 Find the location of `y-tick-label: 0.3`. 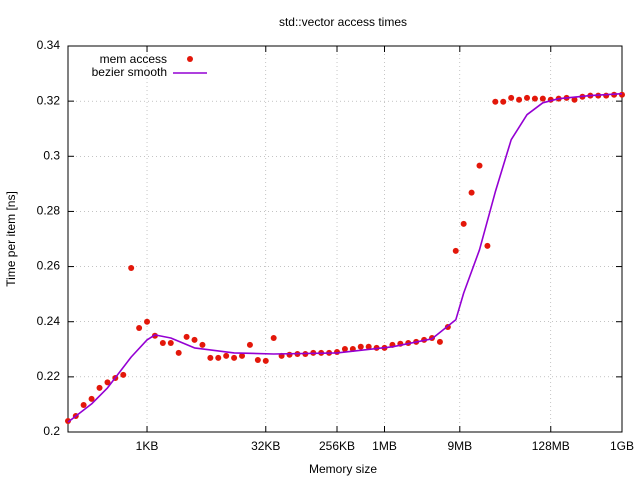

y-tick-label: 0.3 is located at coordinates (51, 155).